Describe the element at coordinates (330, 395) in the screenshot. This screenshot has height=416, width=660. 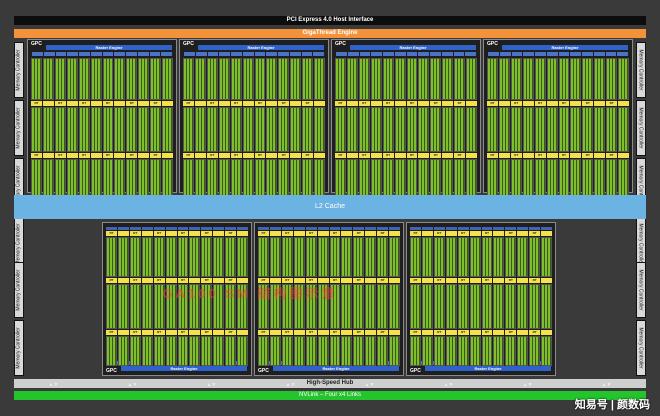
I see `nvlink-bar: NVLink – Four x4 Links` at that location.